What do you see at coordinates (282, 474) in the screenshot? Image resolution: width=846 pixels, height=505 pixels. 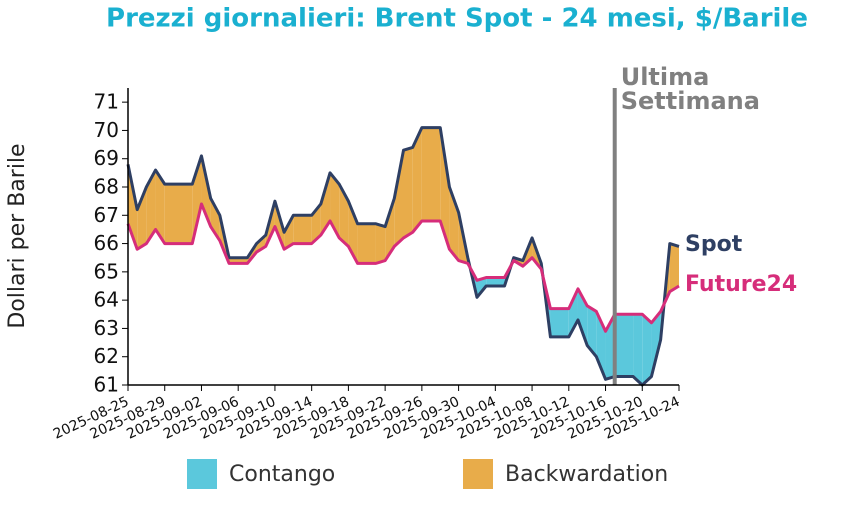 I see `legend-label: Contango` at bounding box center [282, 474].